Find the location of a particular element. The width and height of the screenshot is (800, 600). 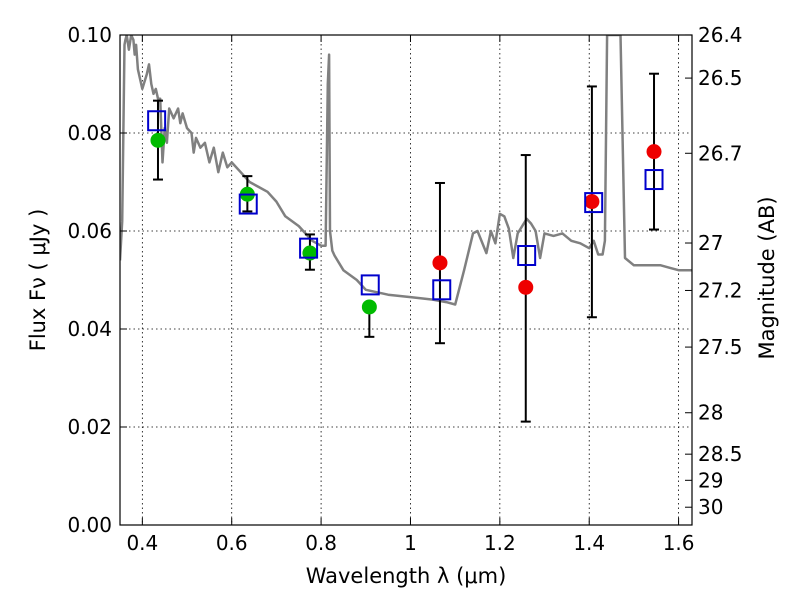

x-tick-label: 1 is located at coordinates (410, 543).